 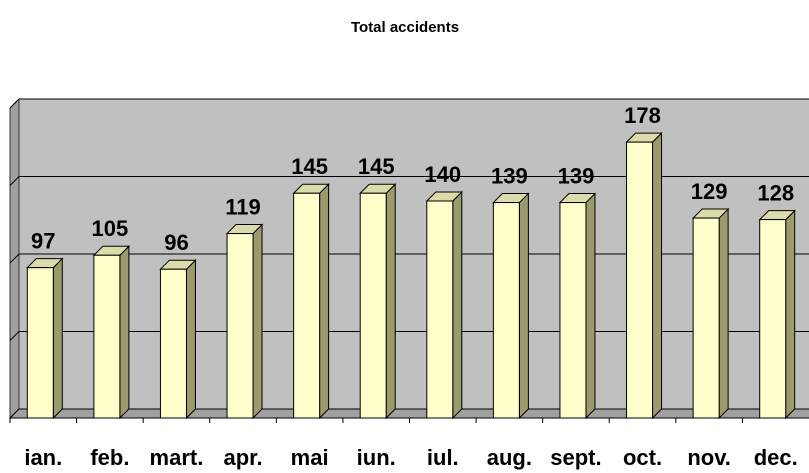 What do you see at coordinates (442, 174) in the screenshot?
I see `value-label: 140` at bounding box center [442, 174].